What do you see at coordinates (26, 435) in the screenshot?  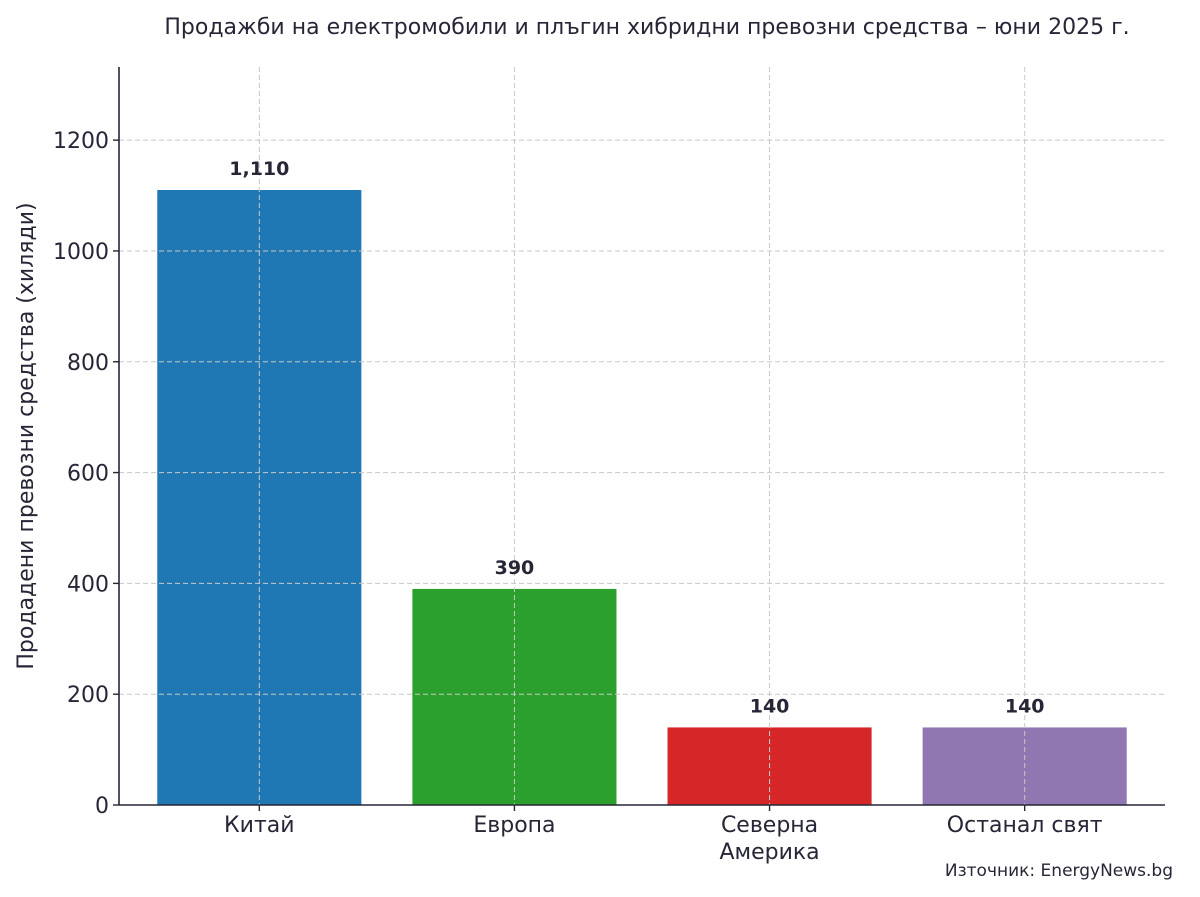 I see `y-axis-label: Продадени превозни средства (хиляди)` at bounding box center [26, 435].